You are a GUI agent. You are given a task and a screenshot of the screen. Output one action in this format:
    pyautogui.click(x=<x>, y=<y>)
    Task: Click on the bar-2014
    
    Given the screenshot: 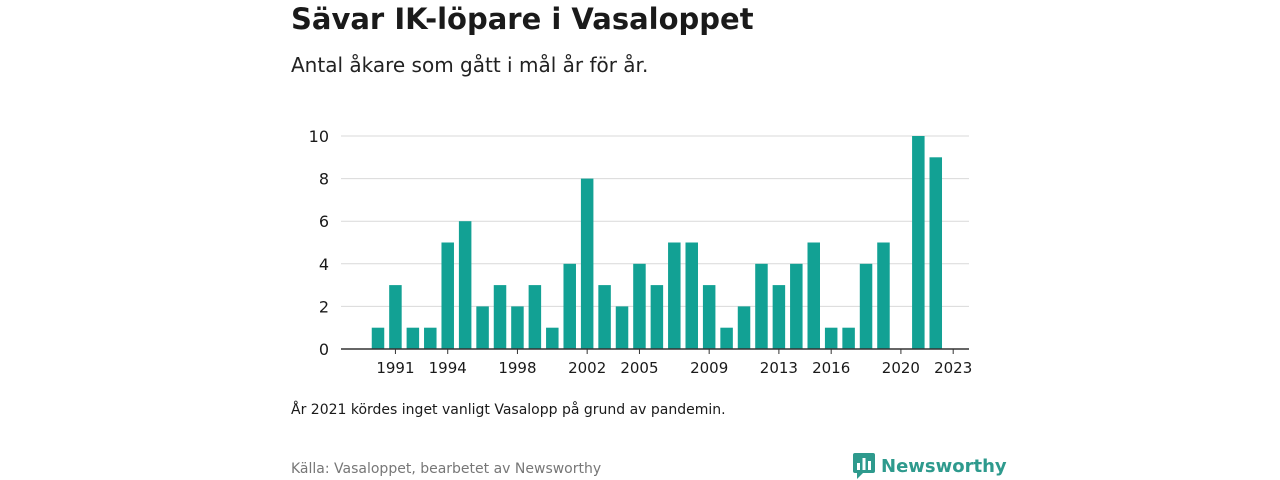 What is the action you would take?
    pyautogui.click(x=796, y=306)
    